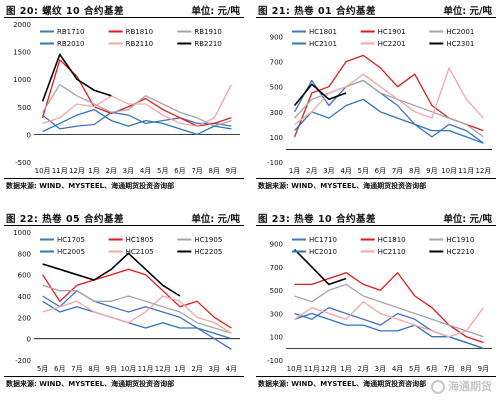 The height and width of the screenshot is (400, 500). Describe the element at coordinates (389, 108) in the screenshot. I see `series-line-hc2001` at that location.